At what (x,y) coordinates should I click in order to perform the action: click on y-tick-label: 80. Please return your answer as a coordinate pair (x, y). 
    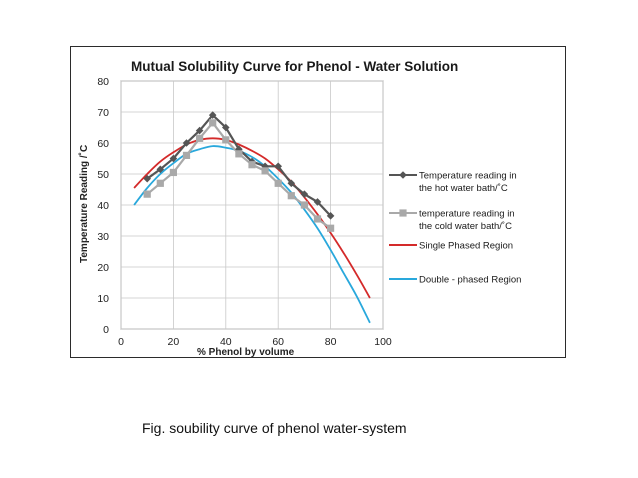
    Looking at the image, I should click on (103, 82).